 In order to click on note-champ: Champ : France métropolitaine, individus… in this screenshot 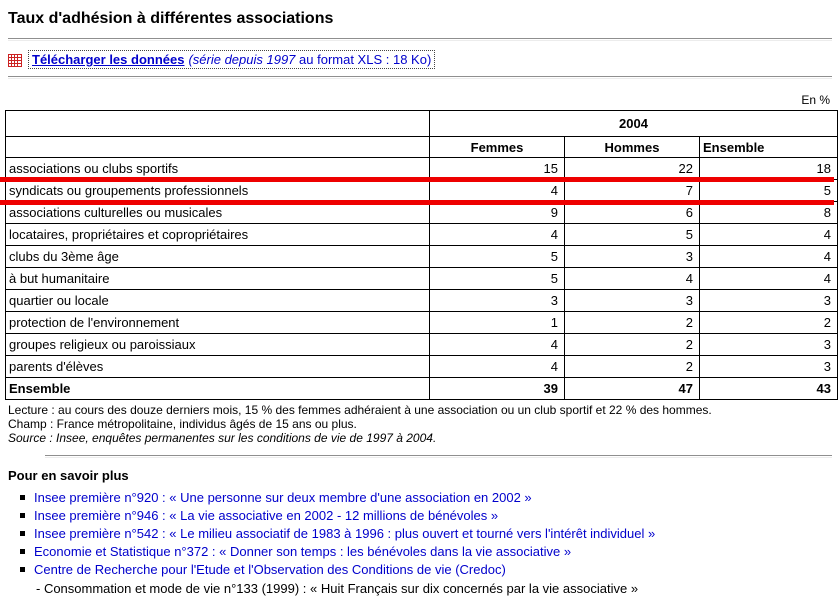, I will do `click(182, 424)`.